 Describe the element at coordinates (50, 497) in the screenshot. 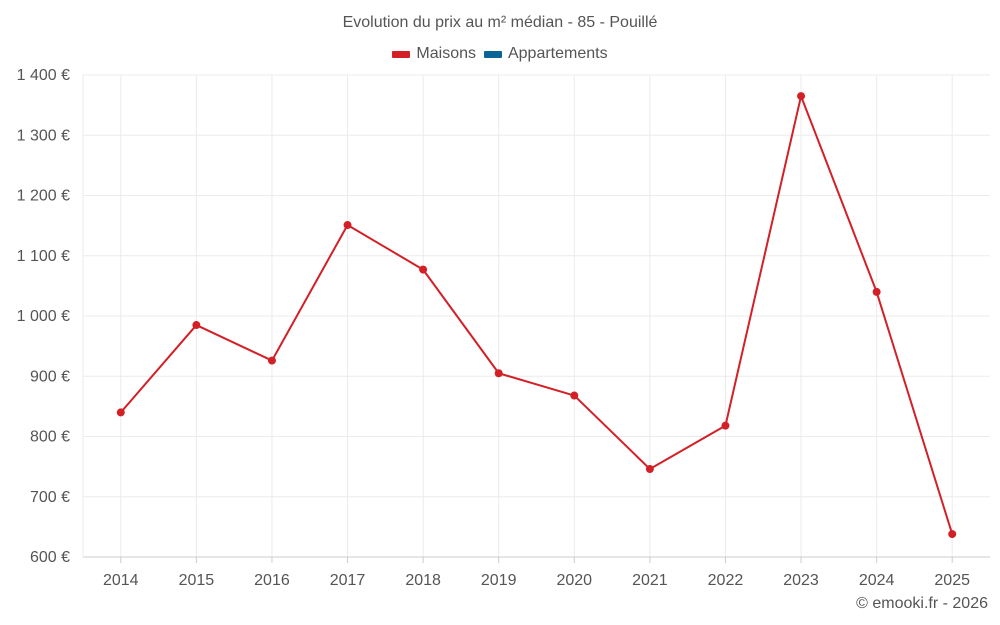

I see `y-tick-label: 700 €` at that location.